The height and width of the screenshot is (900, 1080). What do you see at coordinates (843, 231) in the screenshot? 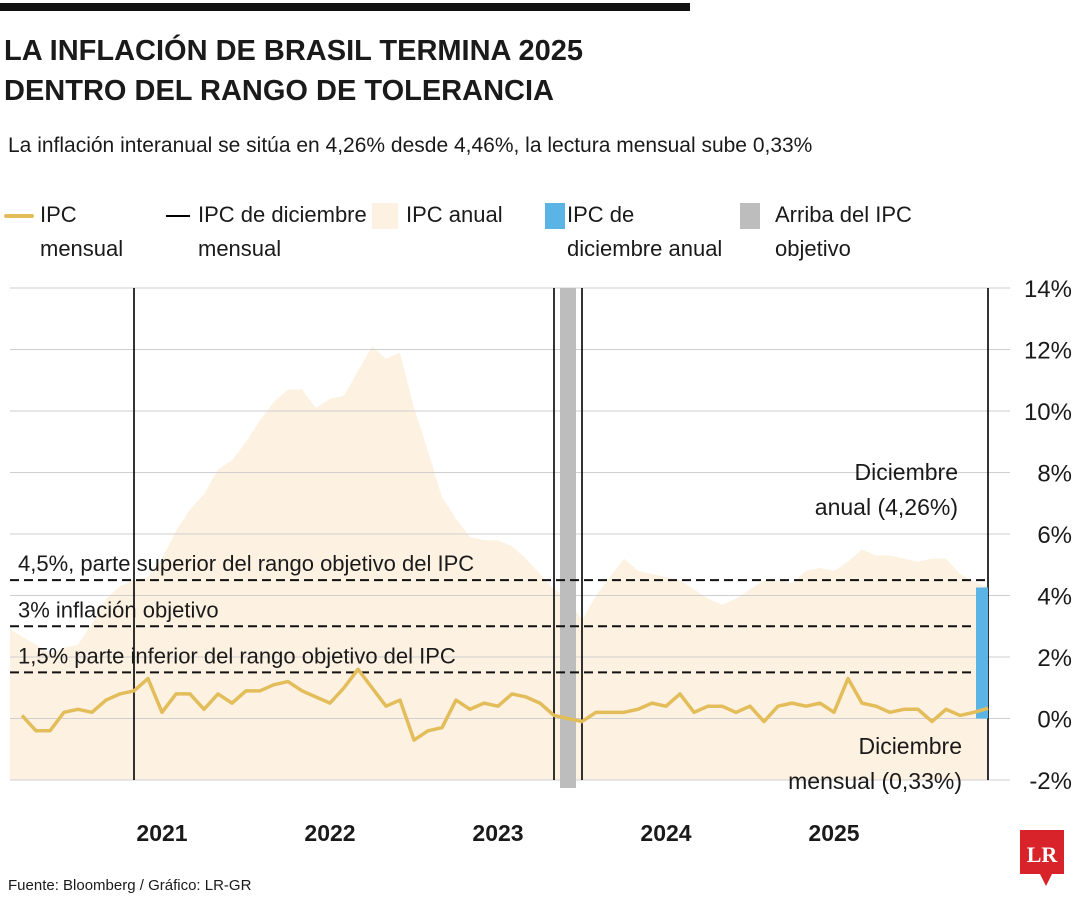
I see `legend-label: Arriba del IPC objetivo` at bounding box center [843, 231].